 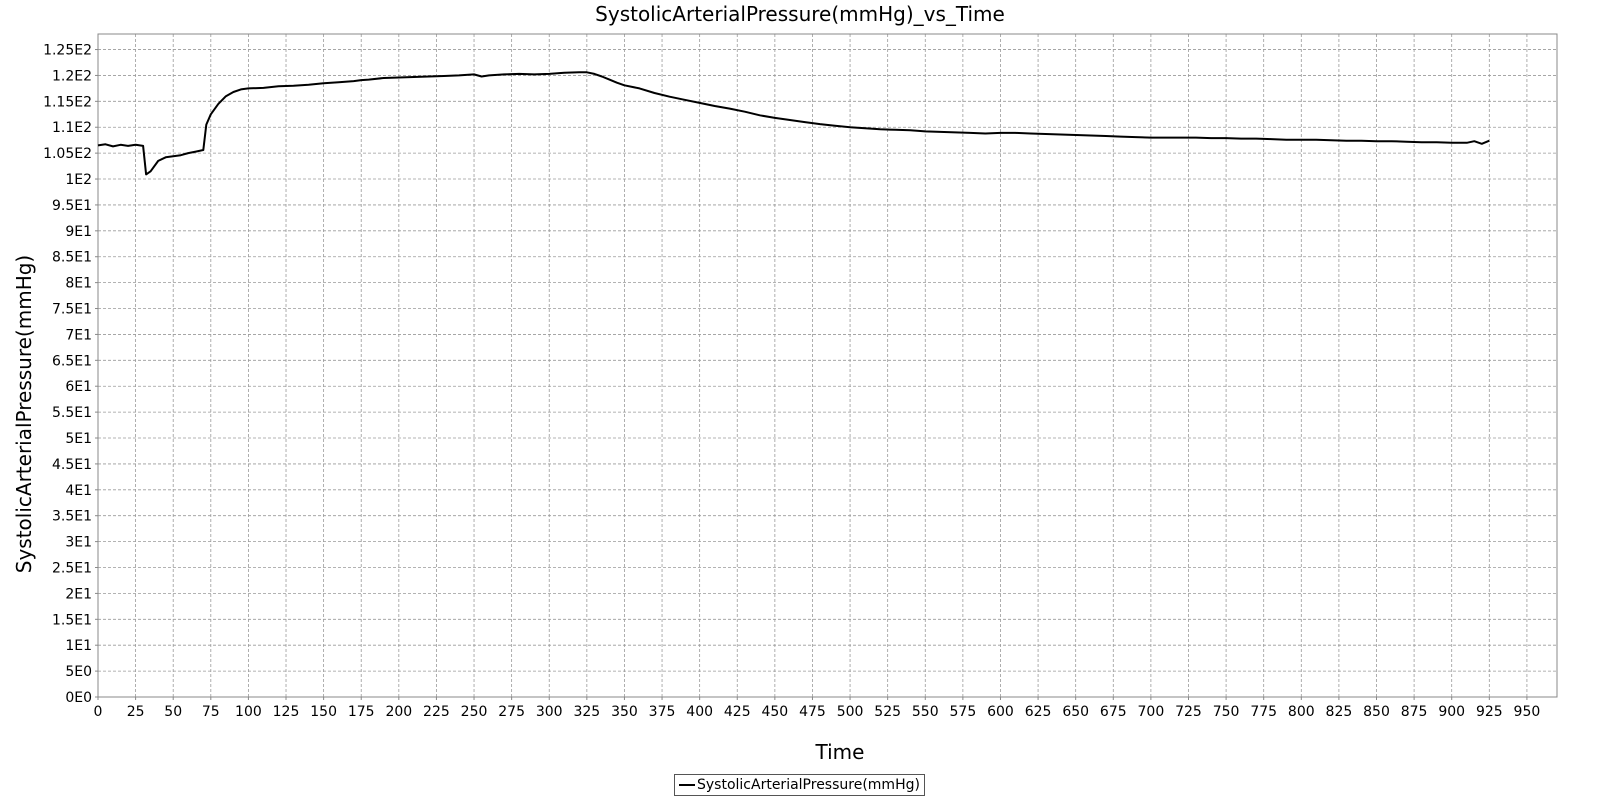 I want to click on x-tick-label: 650, so click(x=1075, y=712).